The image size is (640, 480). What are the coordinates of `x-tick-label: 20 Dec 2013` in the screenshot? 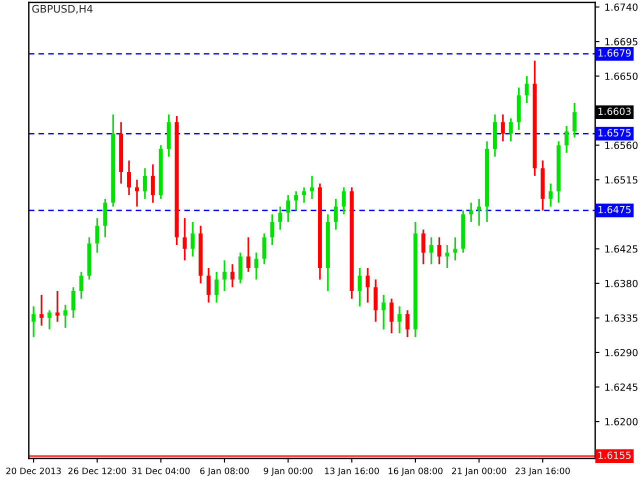 It's located at (33, 471).